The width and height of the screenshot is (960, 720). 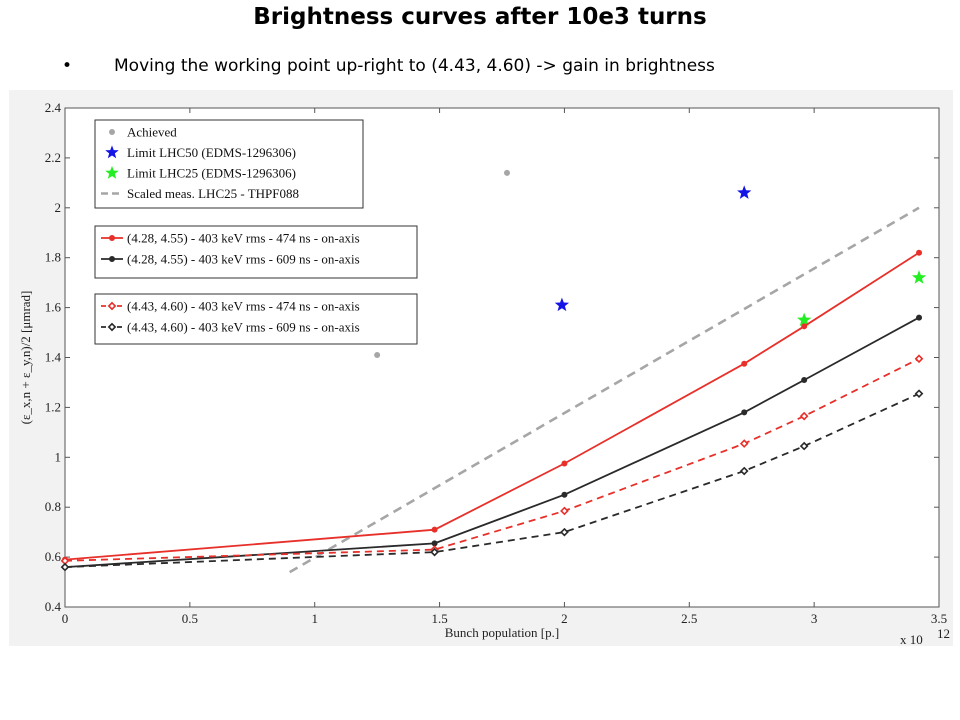 What do you see at coordinates (53, 556) in the screenshot?
I see `y-tick-label: 0.6` at bounding box center [53, 556].